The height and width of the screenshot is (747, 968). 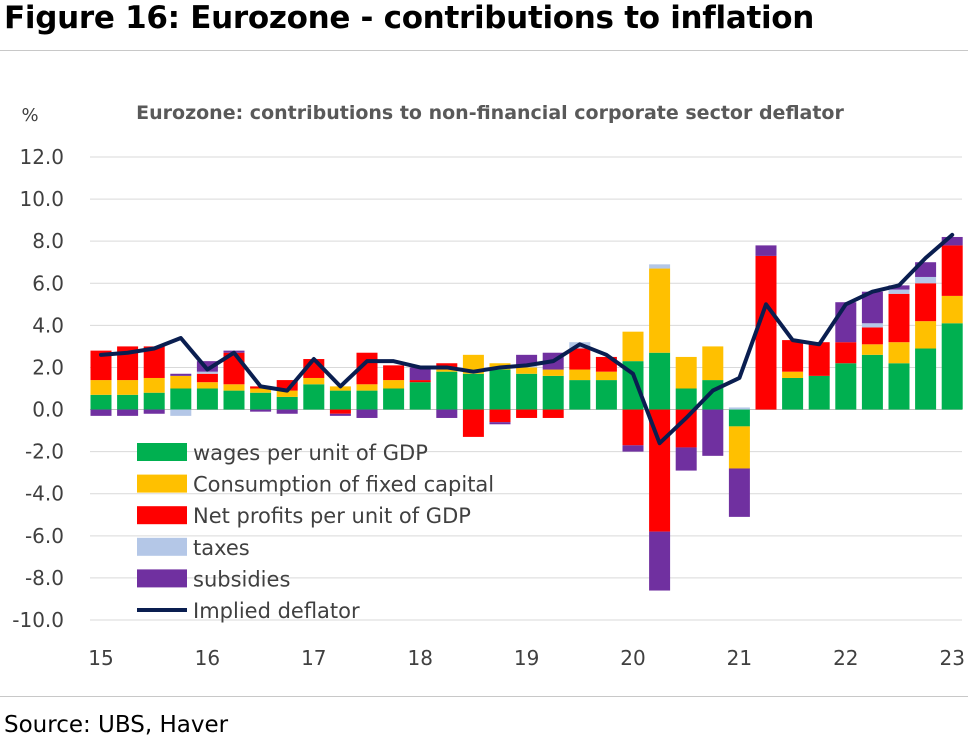 I want to click on x-tick-label: 19, so click(x=526, y=658).